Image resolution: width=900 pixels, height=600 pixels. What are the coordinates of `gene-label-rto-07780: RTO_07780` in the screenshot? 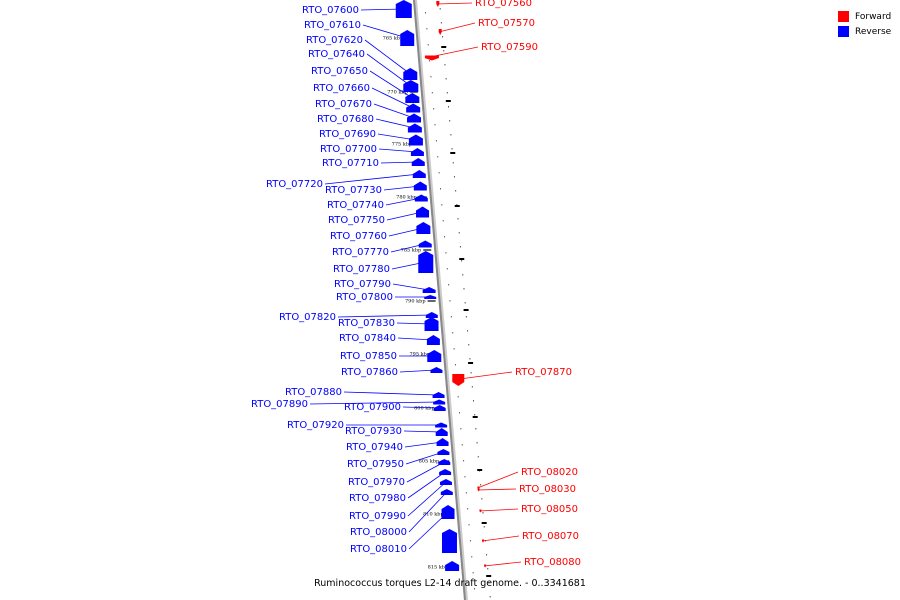 It's located at (361, 269).